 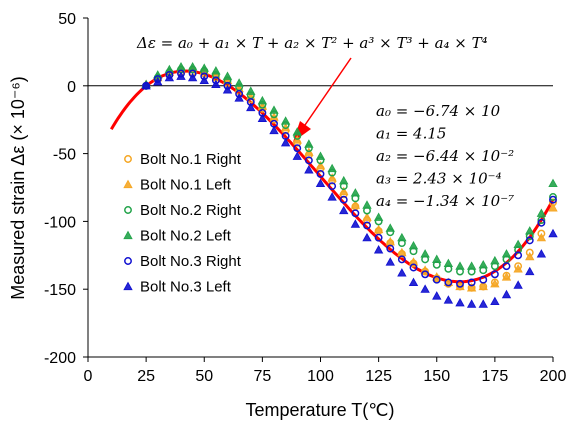 What do you see at coordinates (60, 222) in the screenshot?
I see `y-tick-label: -100` at bounding box center [60, 222].